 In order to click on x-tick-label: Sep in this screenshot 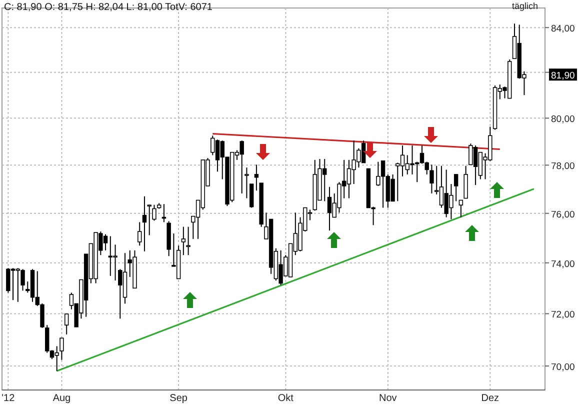, I will do `click(179, 398)`.